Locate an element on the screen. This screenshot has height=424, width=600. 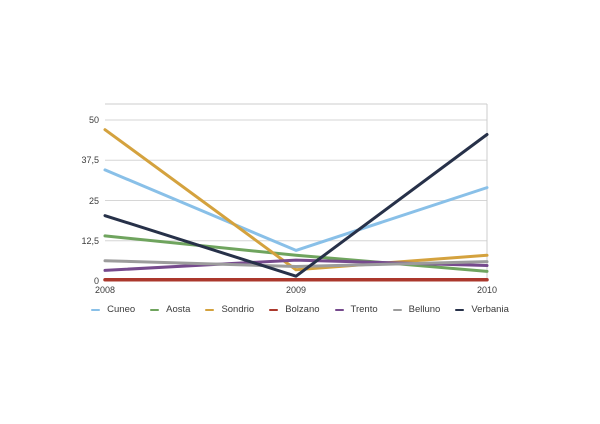
legend-label: Sondrio is located at coordinates (238, 309).